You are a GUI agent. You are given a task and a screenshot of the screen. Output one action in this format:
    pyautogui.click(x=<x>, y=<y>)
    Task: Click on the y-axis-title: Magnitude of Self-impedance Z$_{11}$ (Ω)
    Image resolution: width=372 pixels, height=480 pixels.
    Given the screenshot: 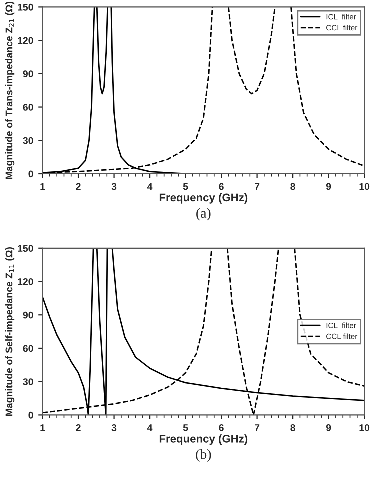 What is the action you would take?
    pyautogui.click(x=10, y=331)
    